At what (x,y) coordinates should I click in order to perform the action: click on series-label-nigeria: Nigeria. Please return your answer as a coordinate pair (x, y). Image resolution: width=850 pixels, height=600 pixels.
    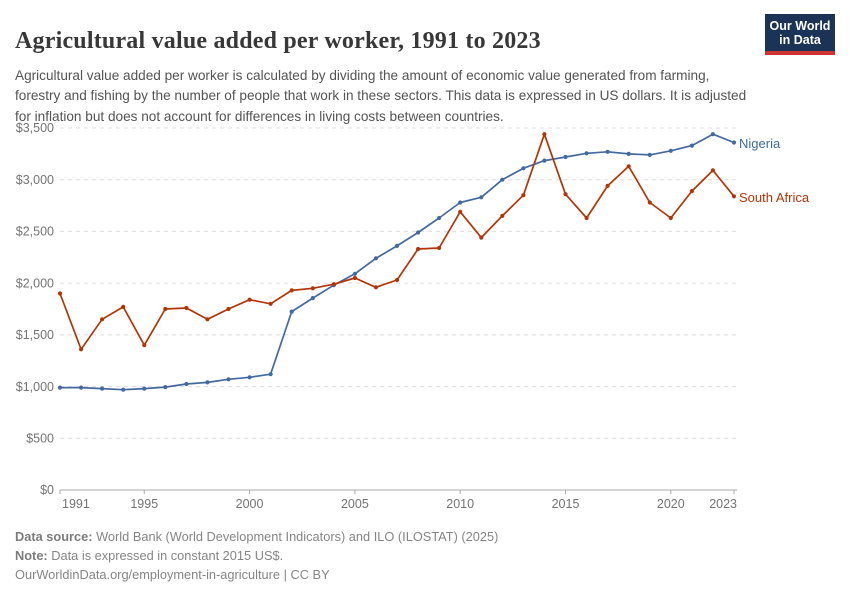
    Looking at the image, I should click on (760, 143).